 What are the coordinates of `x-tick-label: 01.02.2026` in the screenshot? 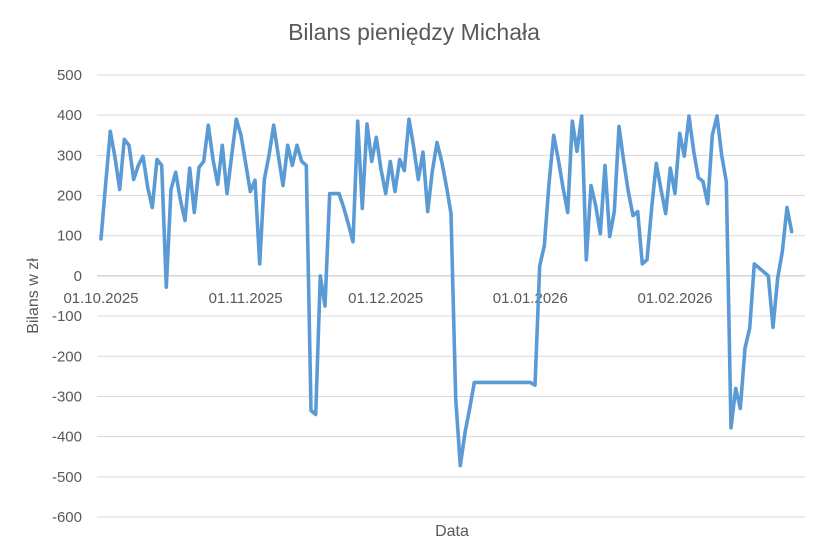 It's located at (674, 298).